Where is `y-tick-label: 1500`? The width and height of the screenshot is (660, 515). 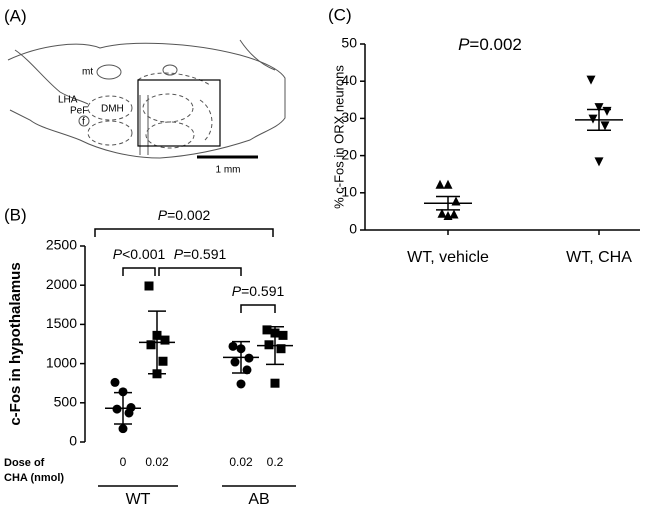 y-tick-label: 1500 is located at coordinates (61, 323).